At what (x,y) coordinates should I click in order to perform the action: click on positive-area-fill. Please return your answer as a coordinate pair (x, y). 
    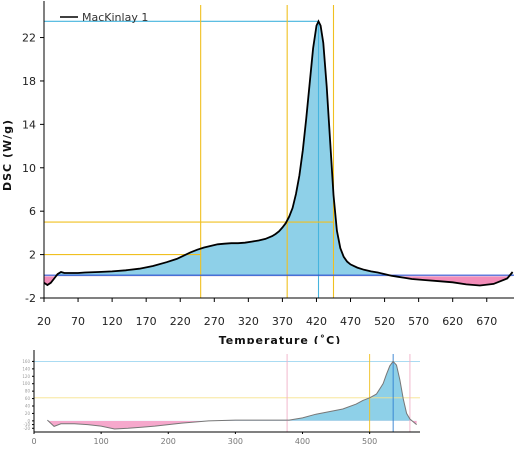
    Looking at the image, I should click on (232, 391).